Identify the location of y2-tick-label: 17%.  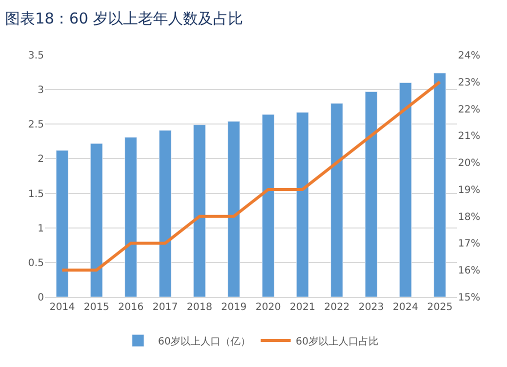
(469, 244).